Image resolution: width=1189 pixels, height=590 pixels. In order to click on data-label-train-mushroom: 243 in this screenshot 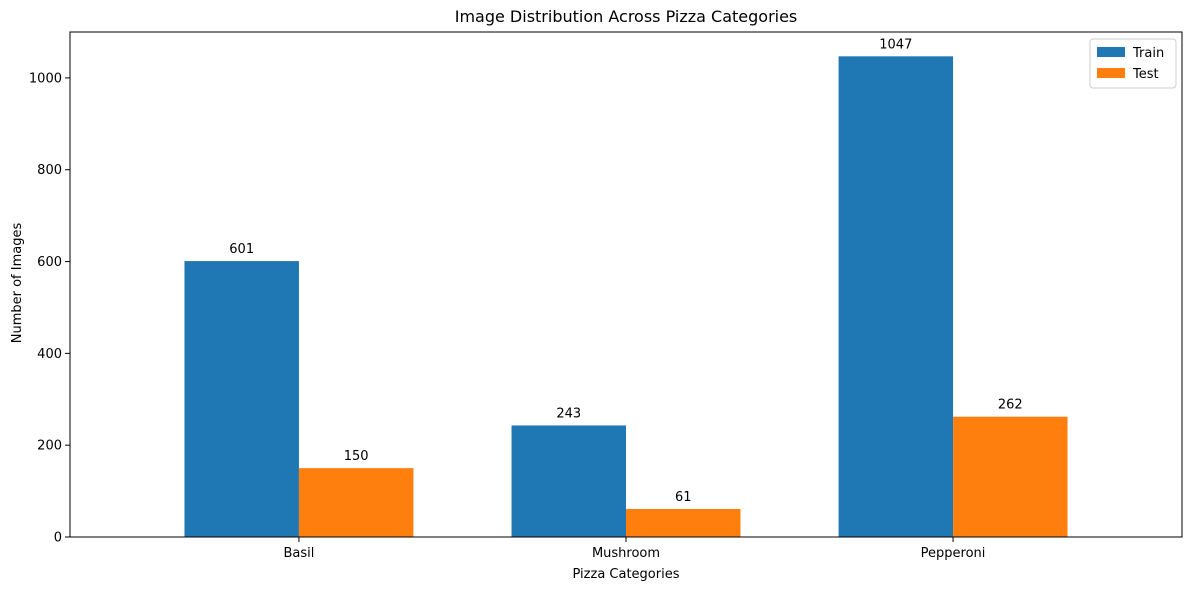, I will do `click(568, 413)`.